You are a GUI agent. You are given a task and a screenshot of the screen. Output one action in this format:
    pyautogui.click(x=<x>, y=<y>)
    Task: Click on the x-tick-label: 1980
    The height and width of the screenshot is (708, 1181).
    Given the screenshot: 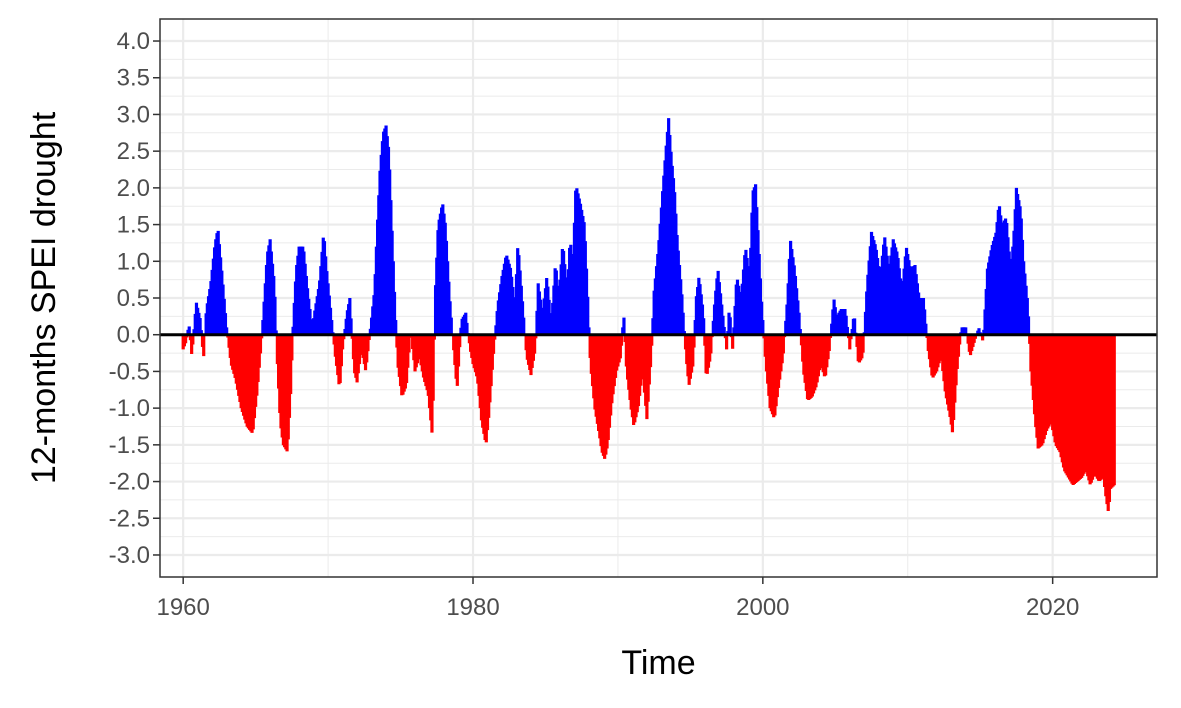 What is the action you would take?
    pyautogui.click(x=472, y=607)
    